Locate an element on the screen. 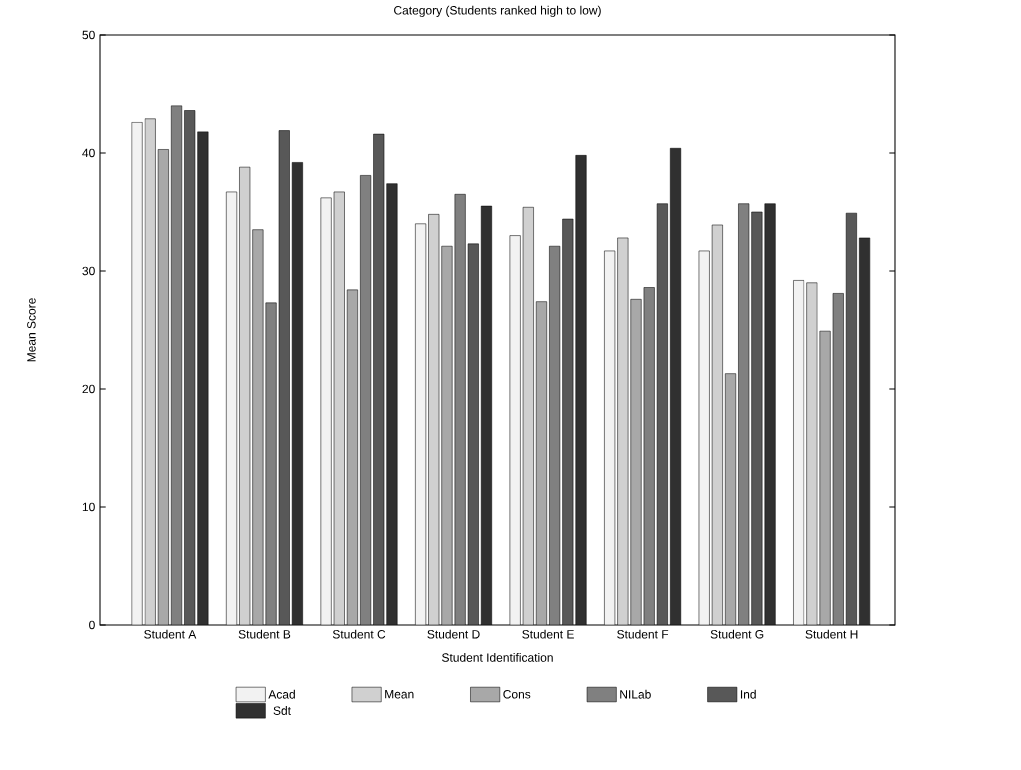  x-tick-label: Student H is located at coordinates (831, 634).